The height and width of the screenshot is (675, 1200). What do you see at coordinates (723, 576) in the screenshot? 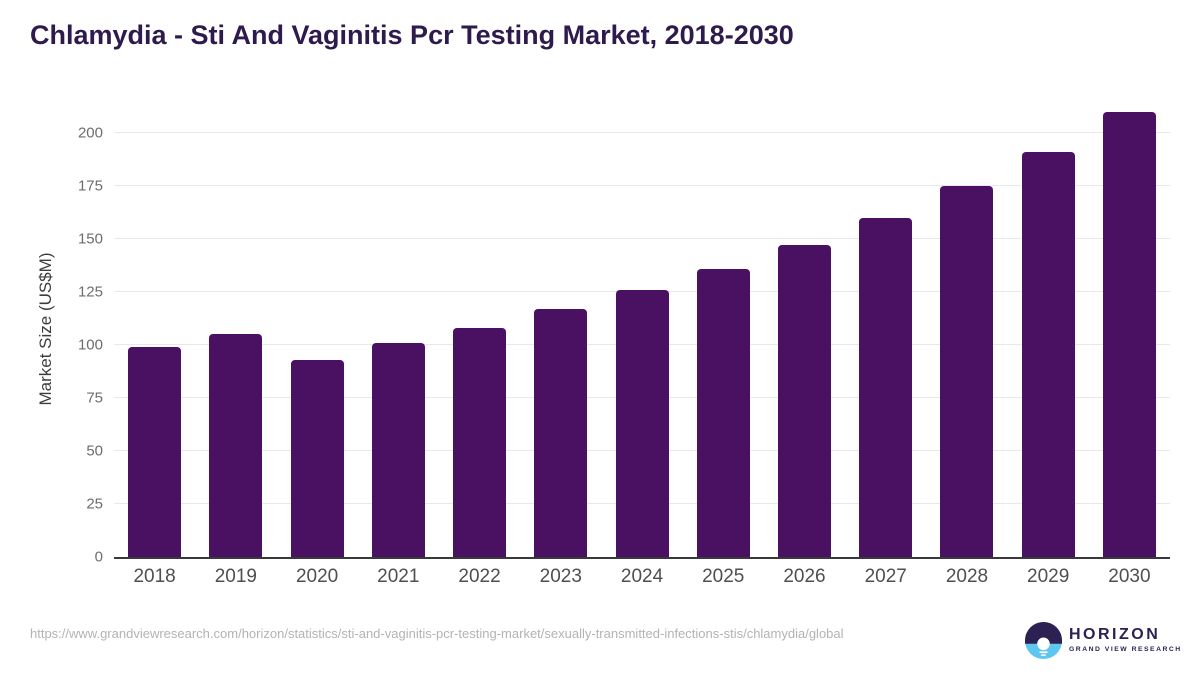
I see `x-label-2025: 2025` at bounding box center [723, 576].